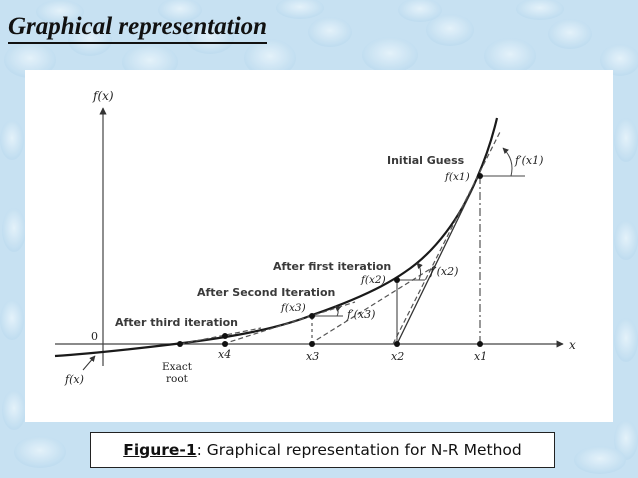  Describe the element at coordinates (528, 160) in the screenshot. I see `derivative-label-1: f′(x1)` at that location.